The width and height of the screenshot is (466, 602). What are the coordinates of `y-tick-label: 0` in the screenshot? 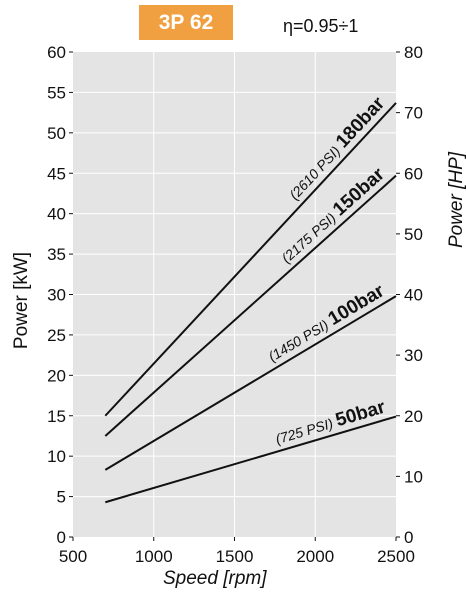 It's located at (61, 537).